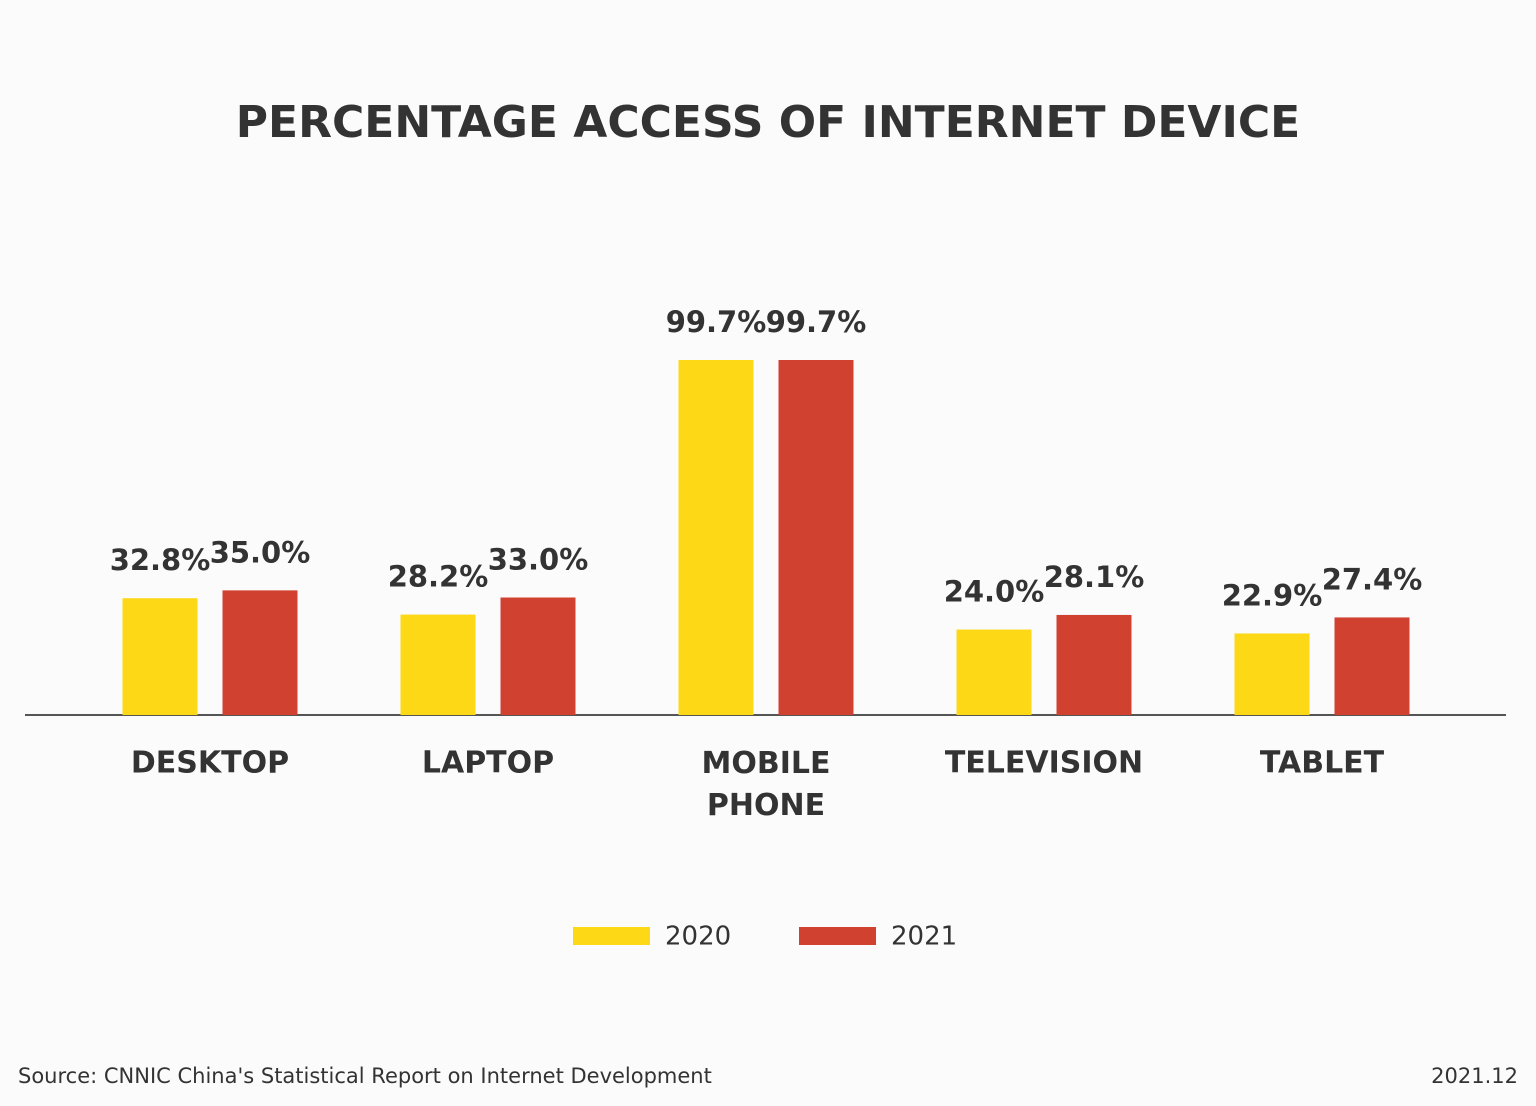  I want to click on x-tick-label: LAPTOP, so click(488, 763).